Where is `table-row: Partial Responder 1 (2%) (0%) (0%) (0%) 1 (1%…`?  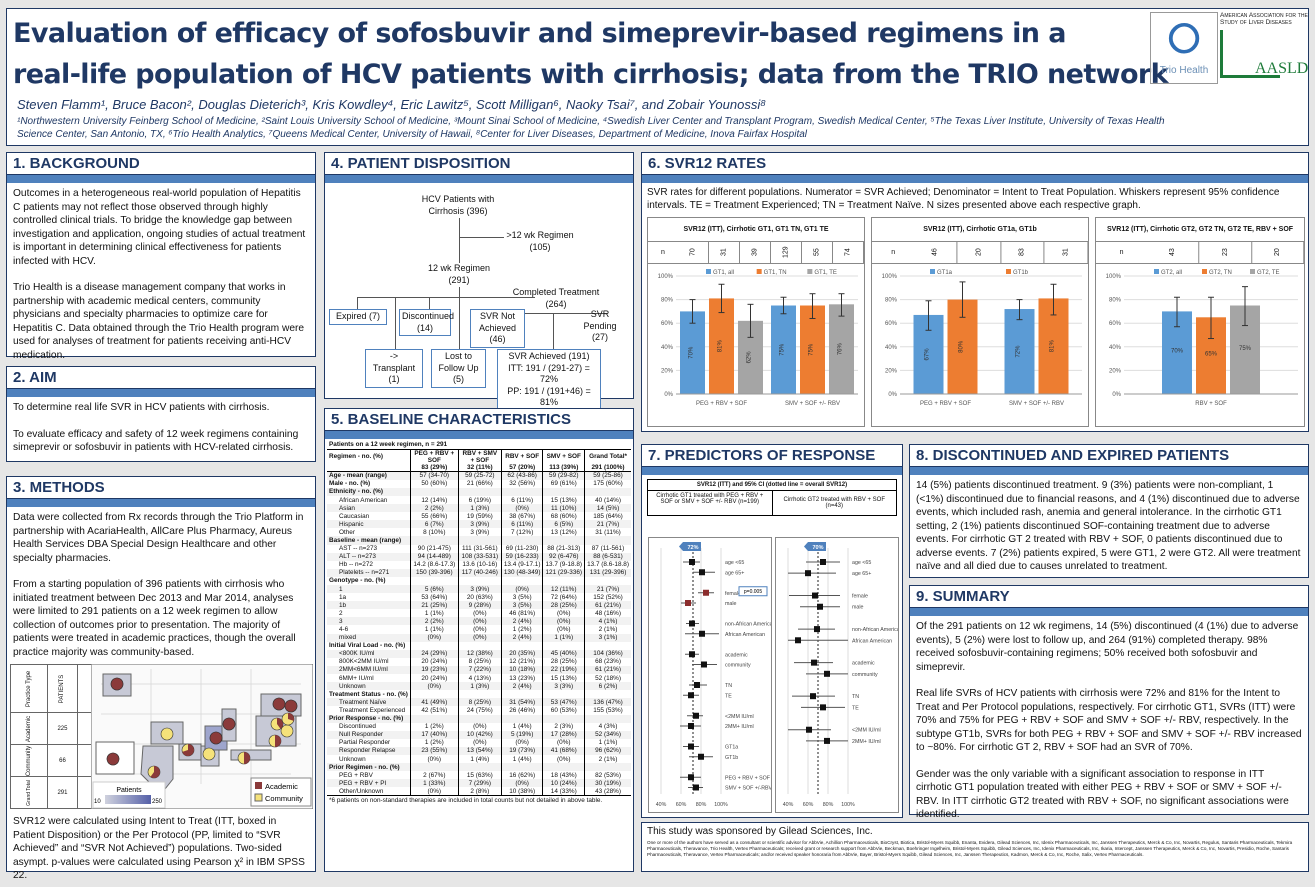
table-row: Partial Responder 1 (2%) (0%) (0%) (0%) 1 (1%… is located at coordinates (479, 742).